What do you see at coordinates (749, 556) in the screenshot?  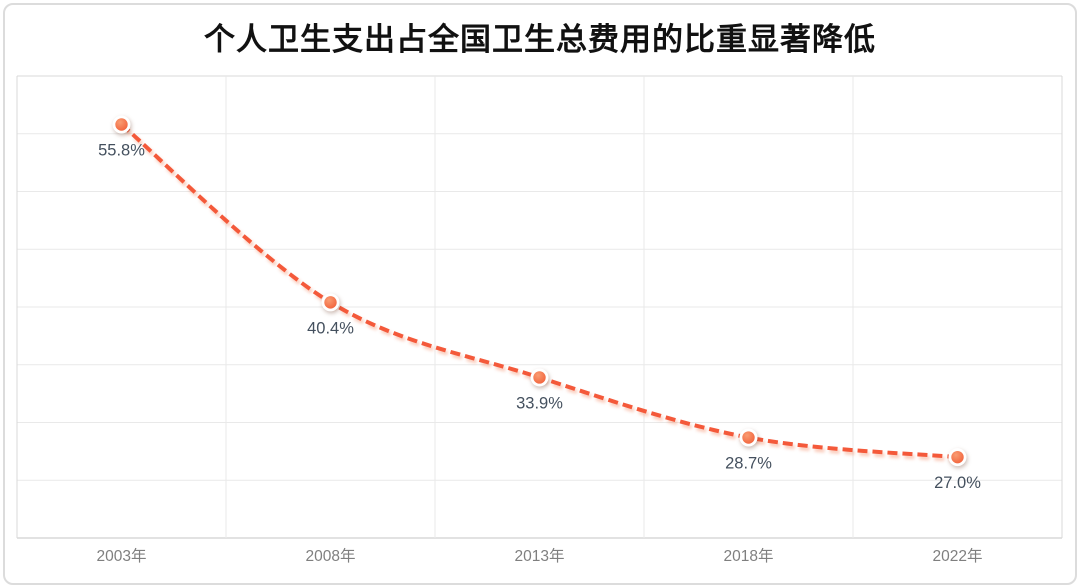 I see `x-axis-label: 2018年` at bounding box center [749, 556].